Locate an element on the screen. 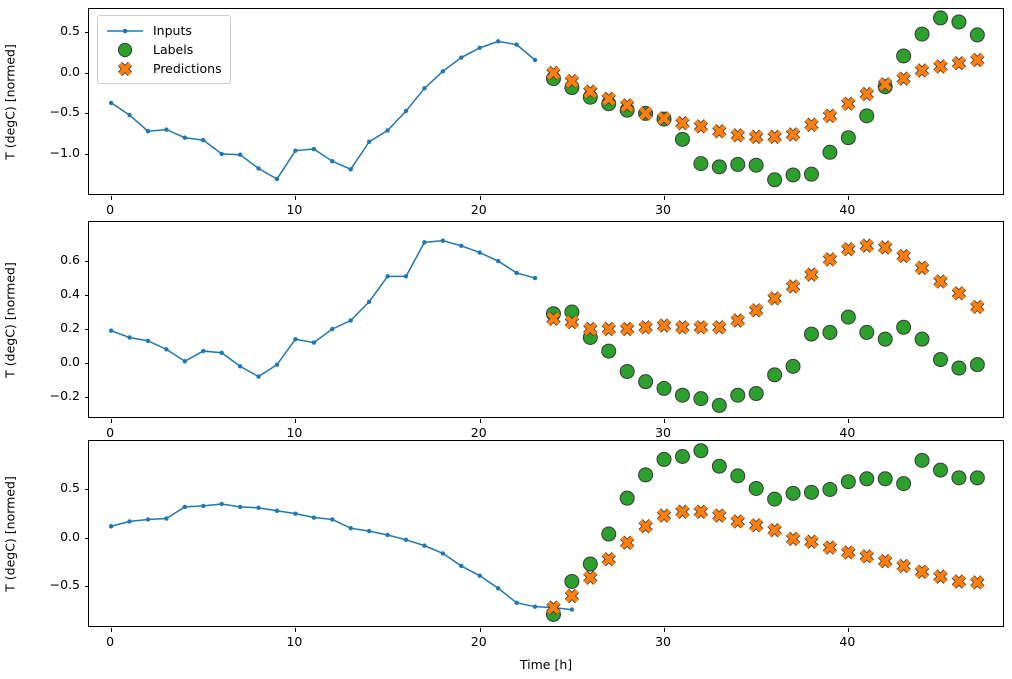  y-tick-label: 0.5 is located at coordinates (70, 488).